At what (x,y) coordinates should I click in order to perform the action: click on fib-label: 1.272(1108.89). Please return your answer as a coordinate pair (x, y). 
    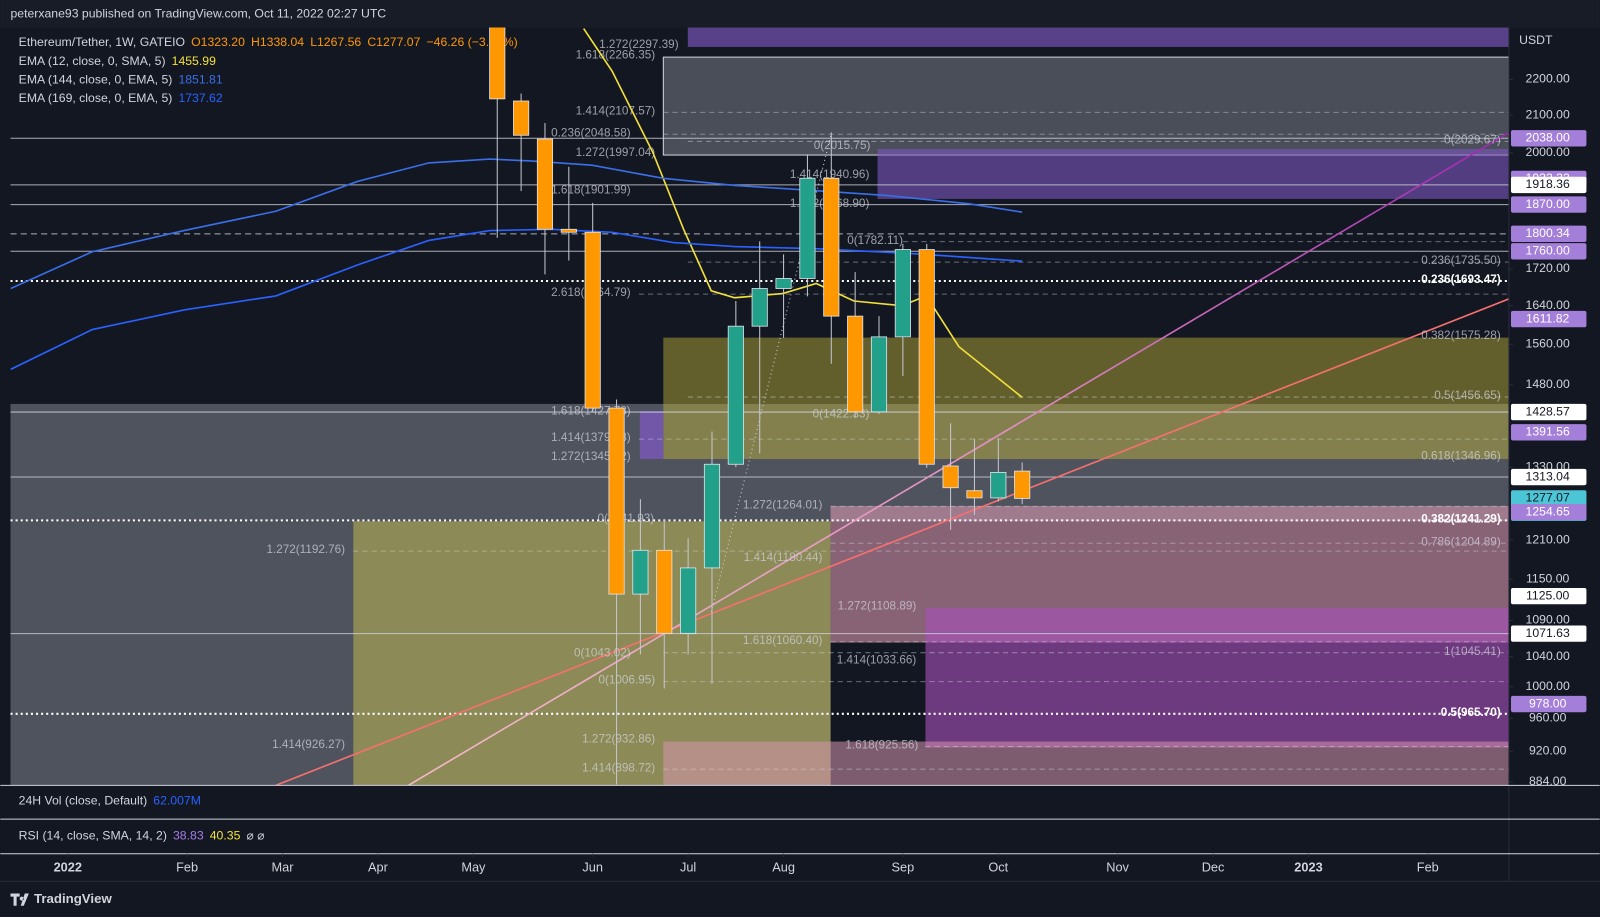
    Looking at the image, I should click on (877, 605).